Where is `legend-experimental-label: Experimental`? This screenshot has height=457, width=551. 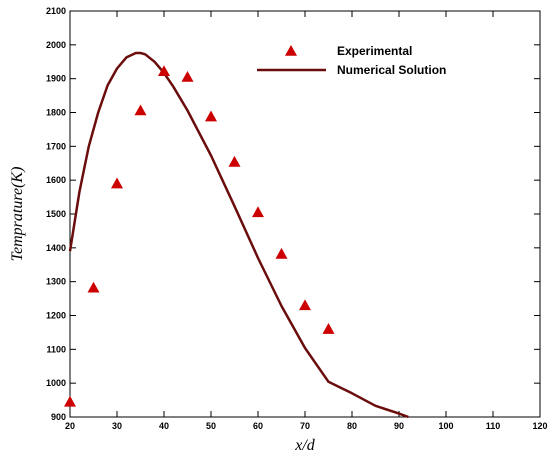
legend-experimental-label: Experimental is located at coordinates (374, 51).